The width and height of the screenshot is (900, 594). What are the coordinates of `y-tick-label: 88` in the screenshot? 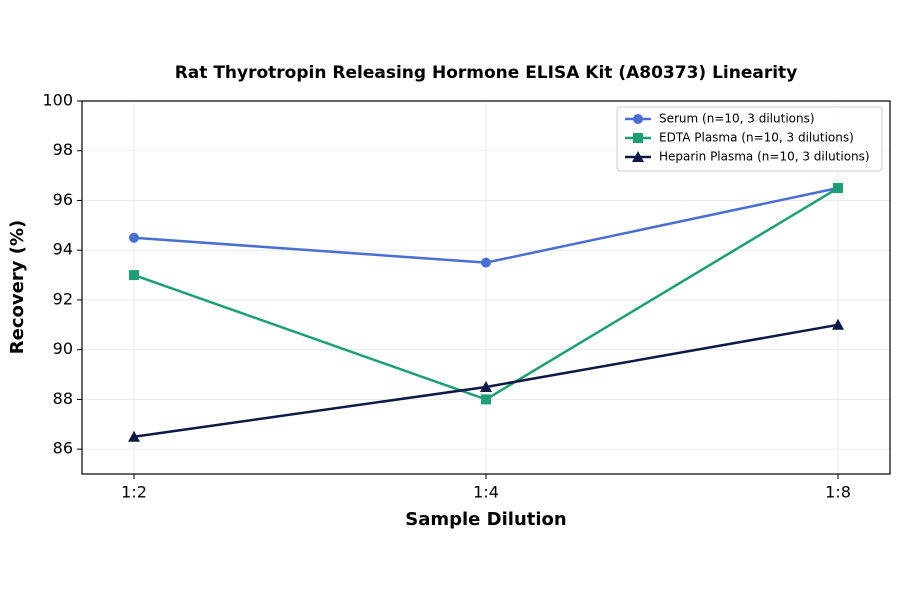 It's located at (63, 398).